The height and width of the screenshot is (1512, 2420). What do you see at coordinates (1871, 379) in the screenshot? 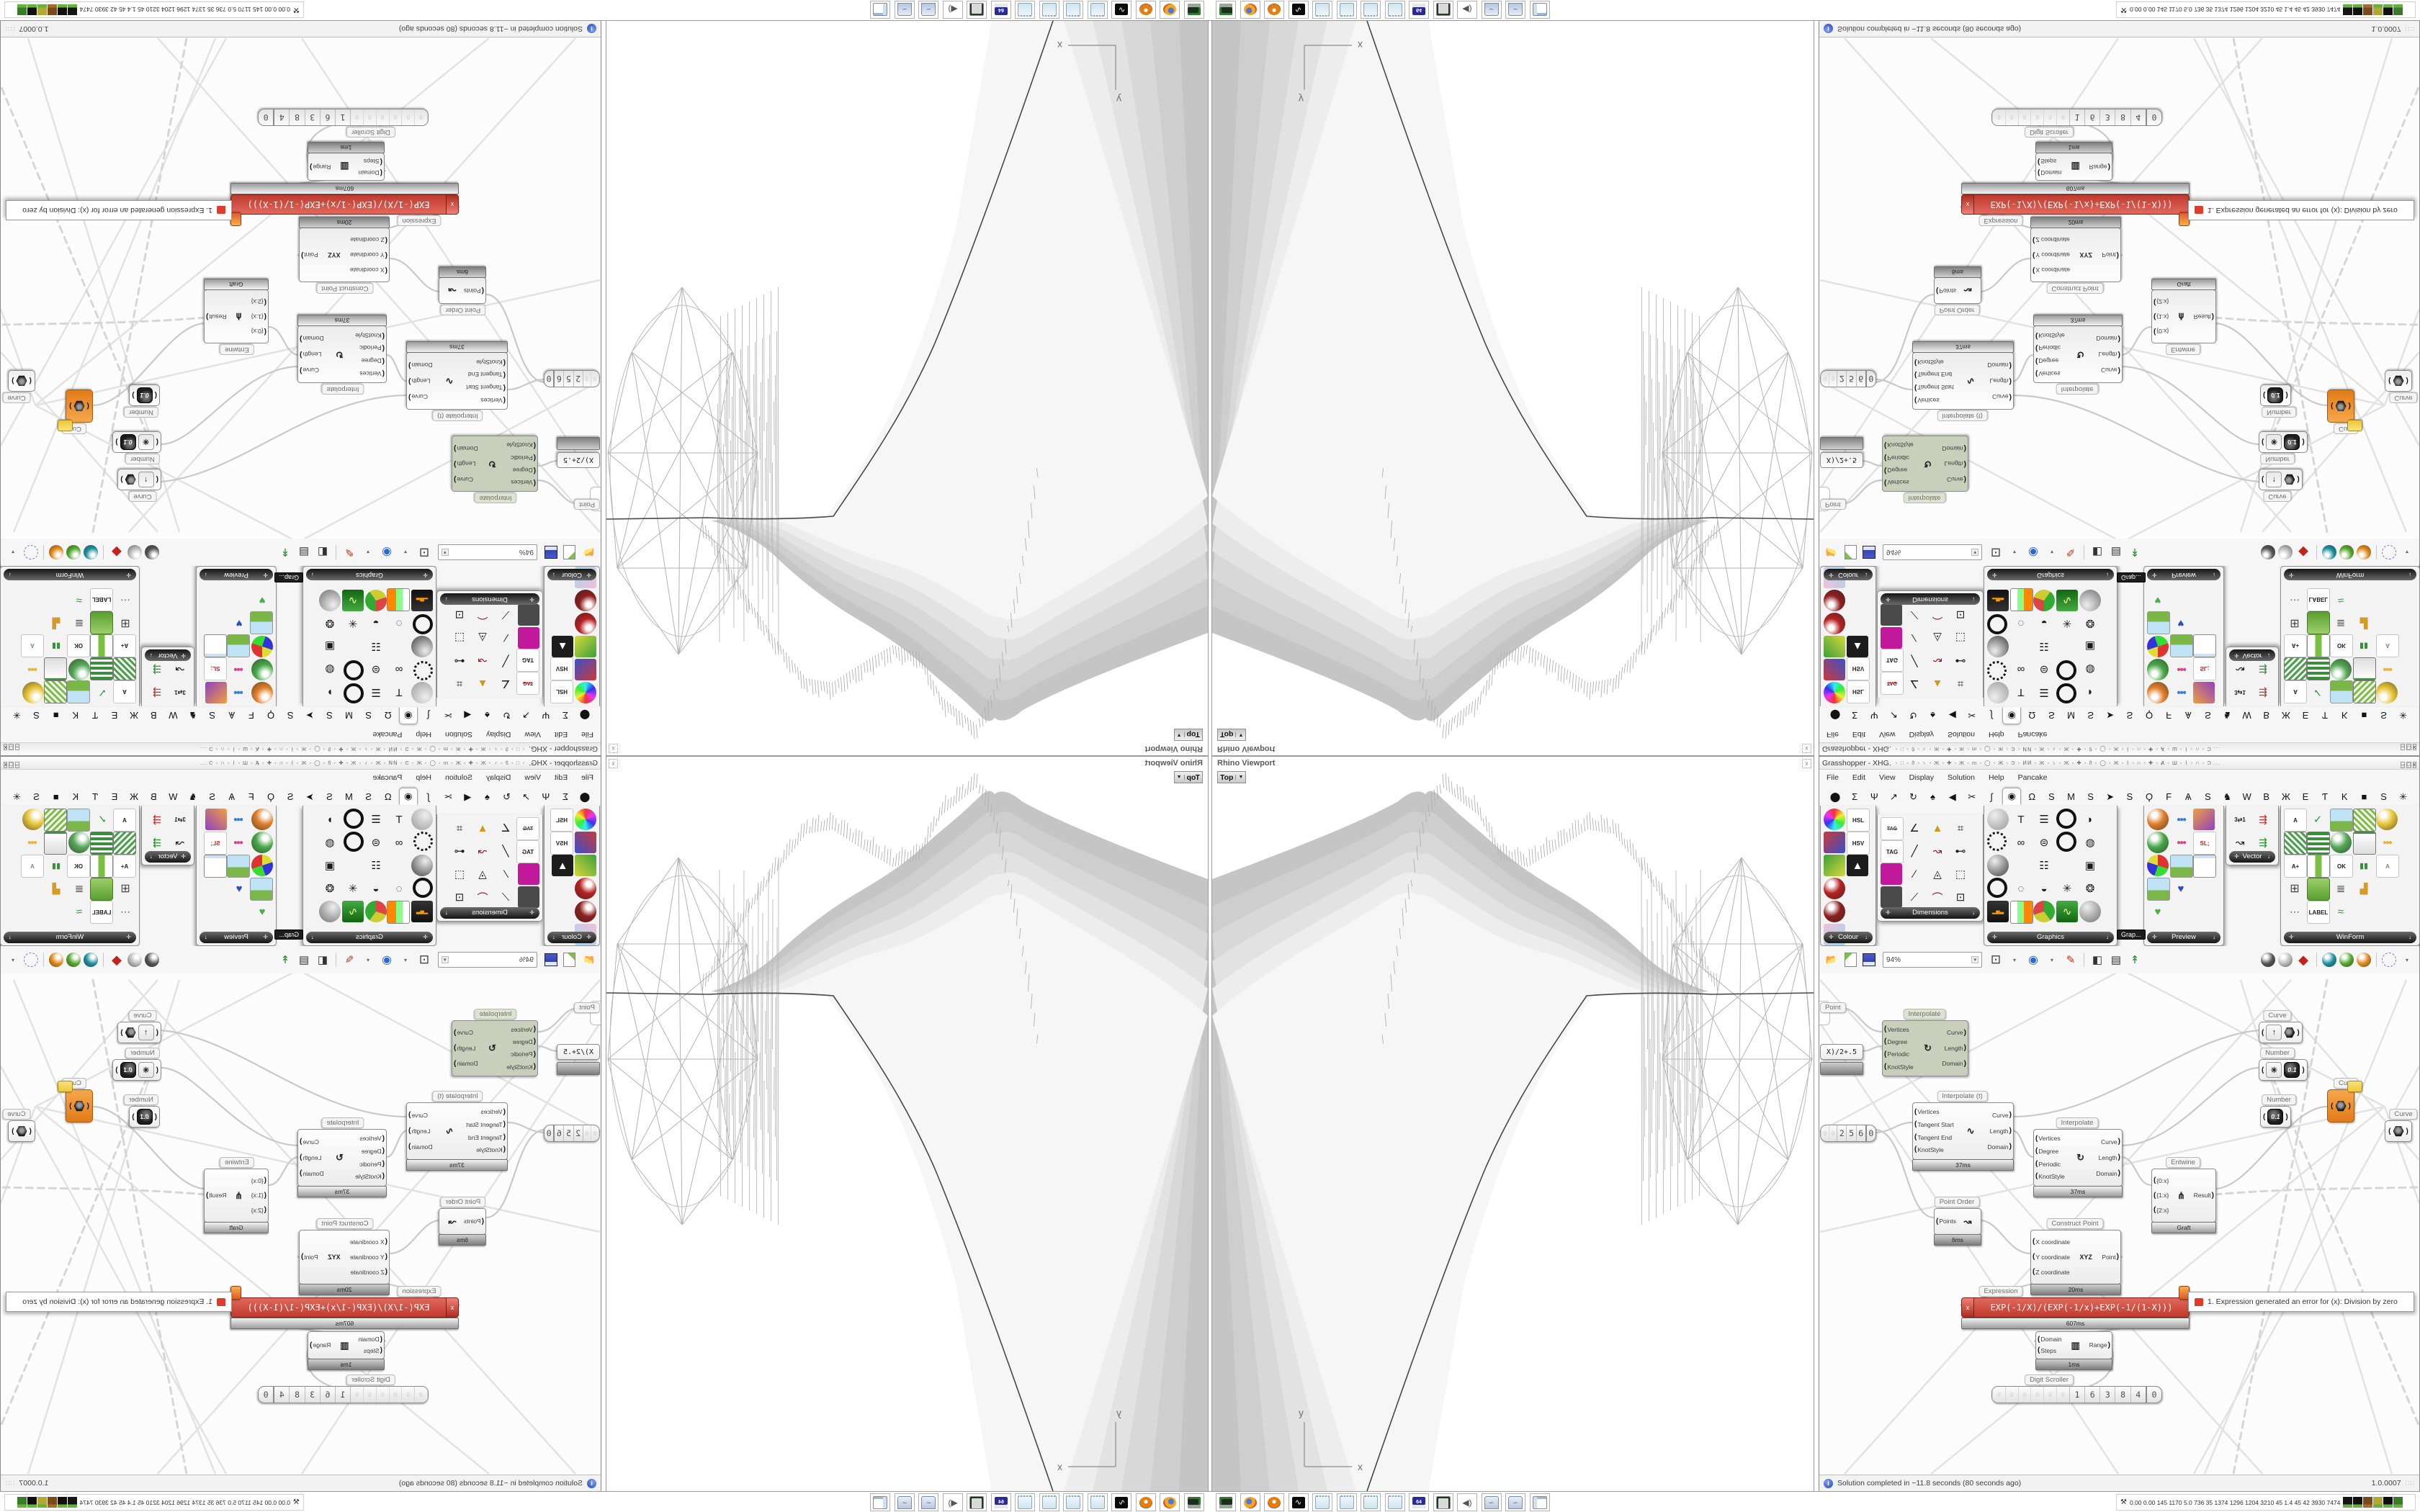
I see `digit-tail: 0` at bounding box center [1871, 379].